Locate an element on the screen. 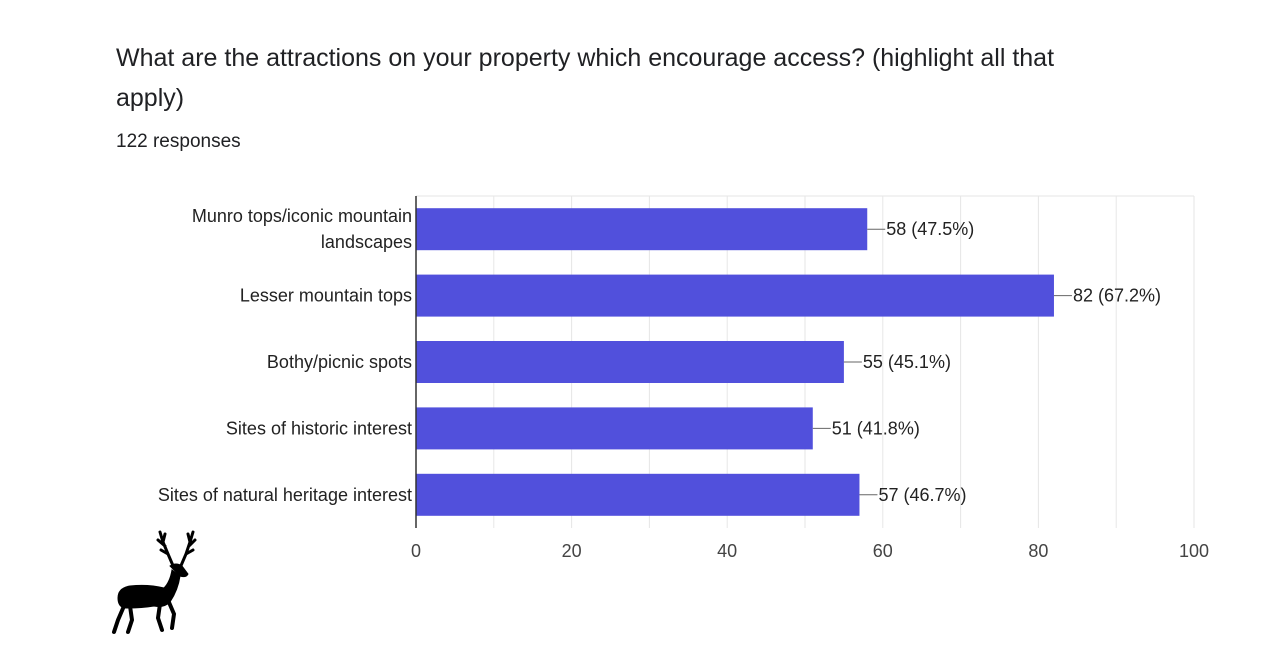 The image size is (1270, 662). category-label: Sites of natural heritage interest is located at coordinates (285, 495).